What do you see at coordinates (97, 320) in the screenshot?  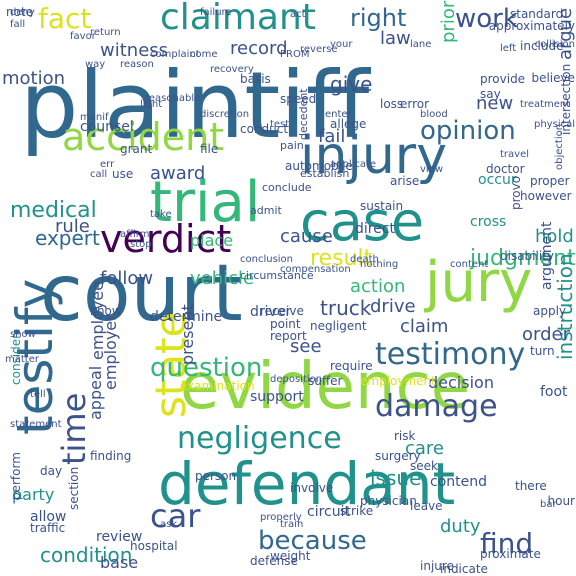 I see `word-employee: employee` at bounding box center [97, 320].